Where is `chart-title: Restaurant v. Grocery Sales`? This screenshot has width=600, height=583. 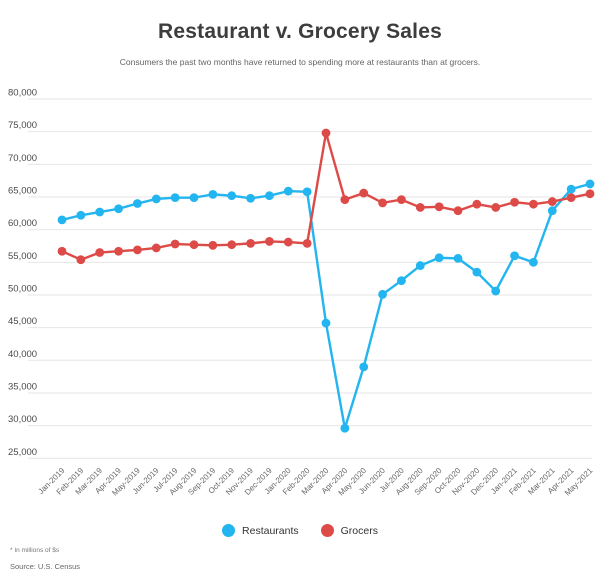
chart-title: Restaurant v. Grocery Sales is located at coordinates (300, 31).